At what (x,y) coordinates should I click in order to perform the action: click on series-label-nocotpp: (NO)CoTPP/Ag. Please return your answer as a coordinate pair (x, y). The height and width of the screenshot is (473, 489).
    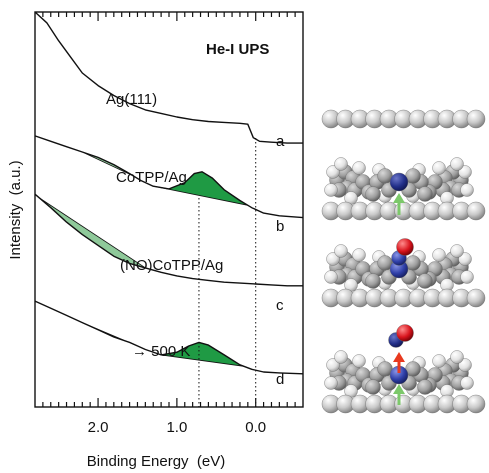
    Looking at the image, I should click on (171, 265).